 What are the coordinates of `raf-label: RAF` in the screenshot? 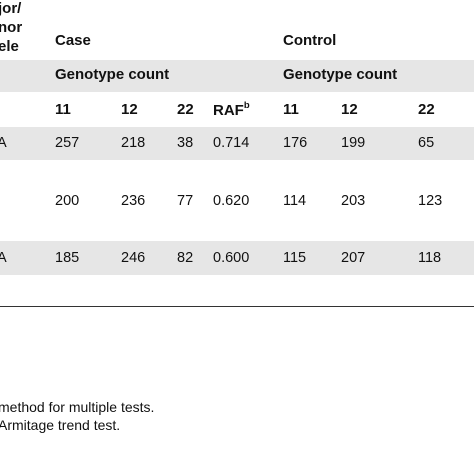 It's located at (228, 110).